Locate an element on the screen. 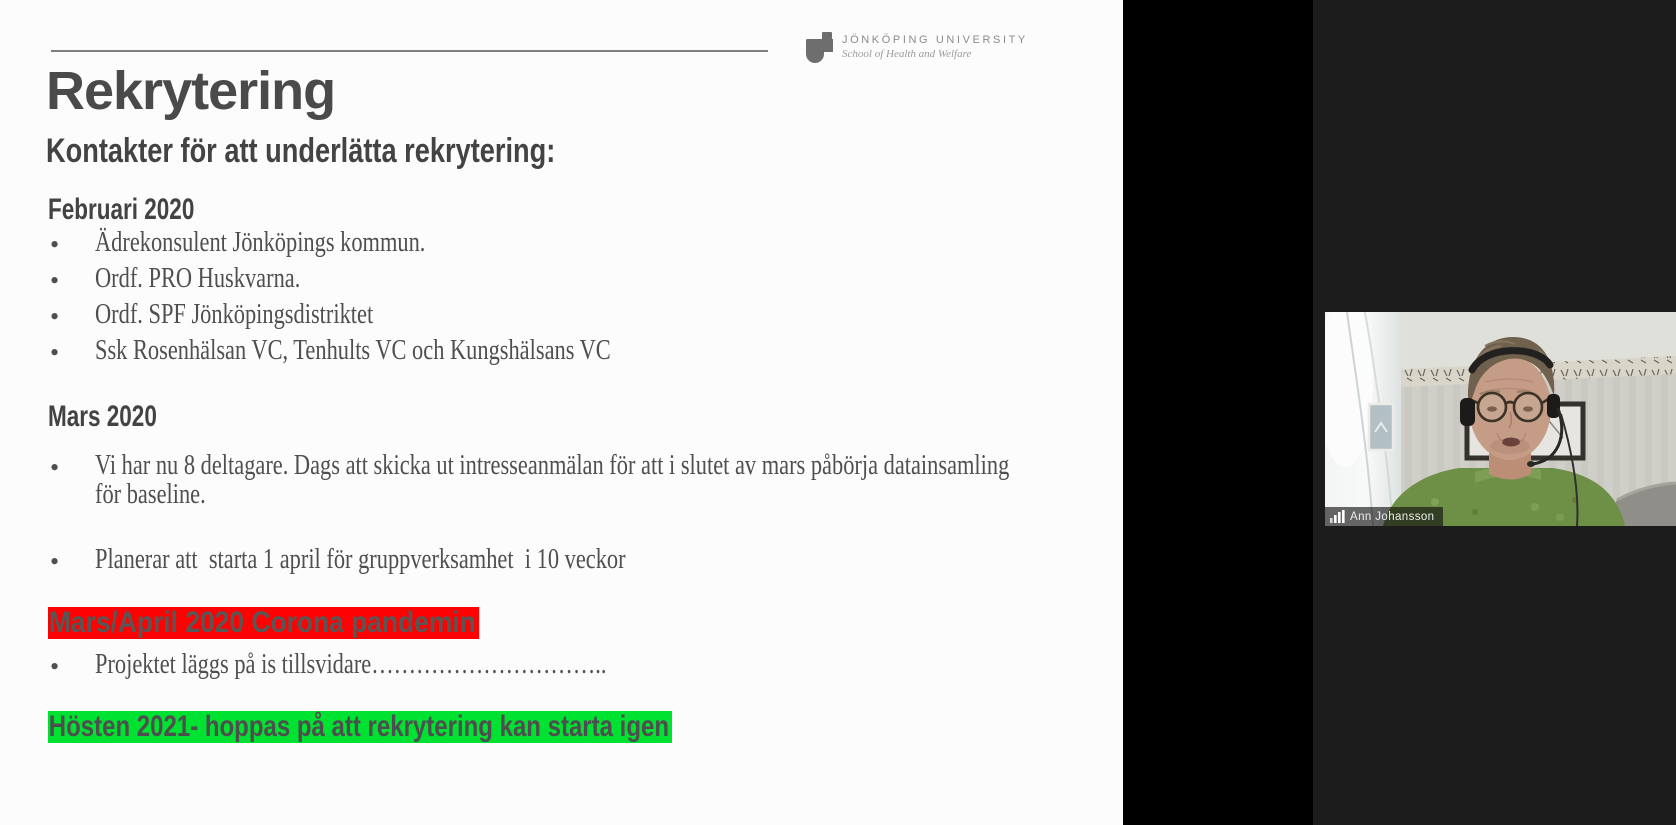 Image resolution: width=1676 pixels, height=825 pixels. section-heading-februari: Februari 2020 is located at coordinates (121, 209).